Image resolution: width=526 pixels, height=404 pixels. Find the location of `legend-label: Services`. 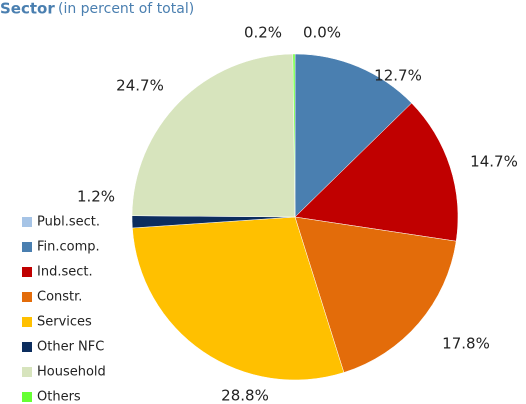

legend-label: Services is located at coordinates (64, 322).